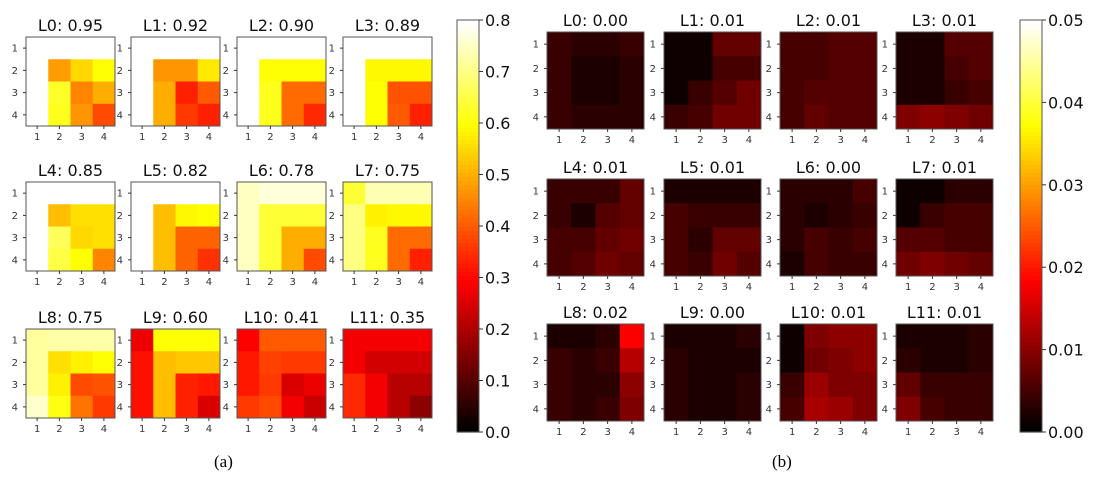 This screenshot has width=1094, height=489. Describe the element at coordinates (497, 123) in the screenshot. I see `colorbar-tick-label: 0.6` at that location.